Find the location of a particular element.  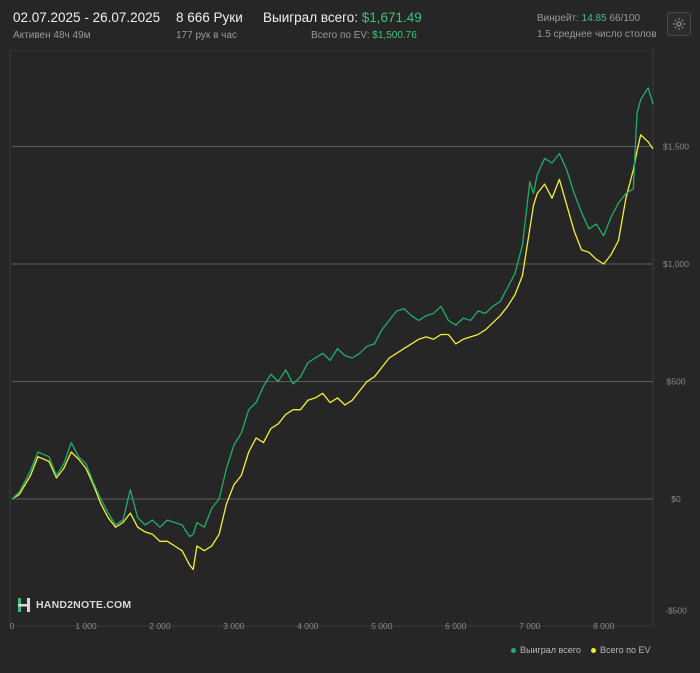

date-range: 02.07.2025 - 26.07.2025 is located at coordinates (87, 17).